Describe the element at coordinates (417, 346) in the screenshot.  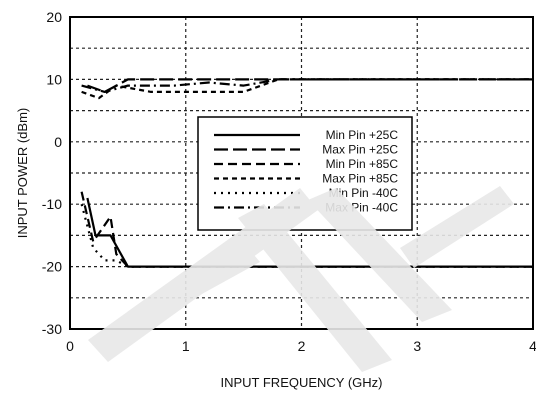
I see `x-tick-label: 3` at that location.